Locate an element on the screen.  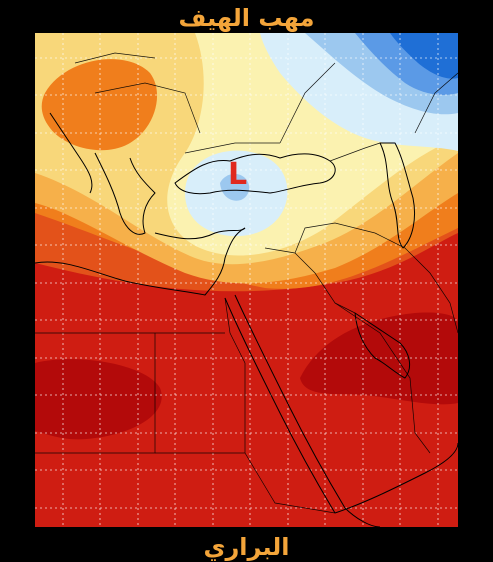
temperature-core-west is located at coordinates (98, 399).